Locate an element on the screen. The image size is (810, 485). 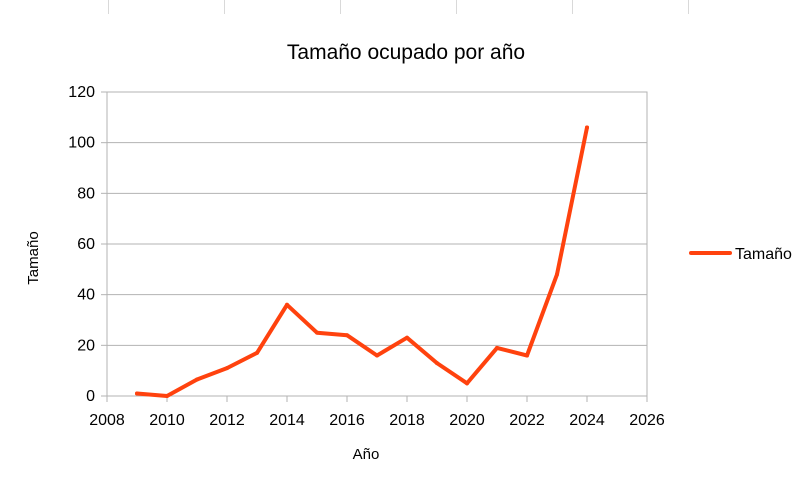
x-tick-label: 2020 is located at coordinates (467, 420).